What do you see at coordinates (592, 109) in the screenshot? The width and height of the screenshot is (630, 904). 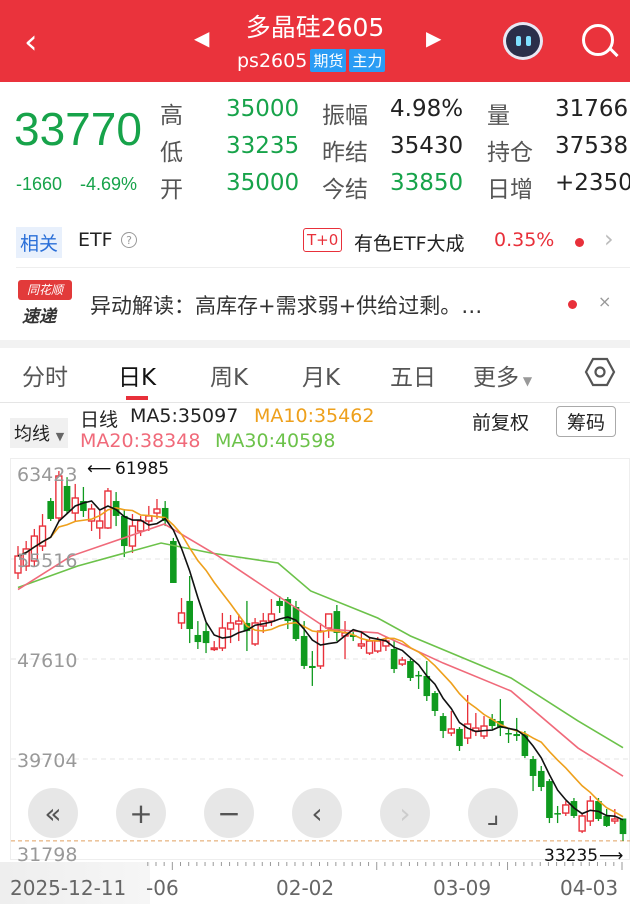 I see `quote-value: 31766` at bounding box center [592, 109].